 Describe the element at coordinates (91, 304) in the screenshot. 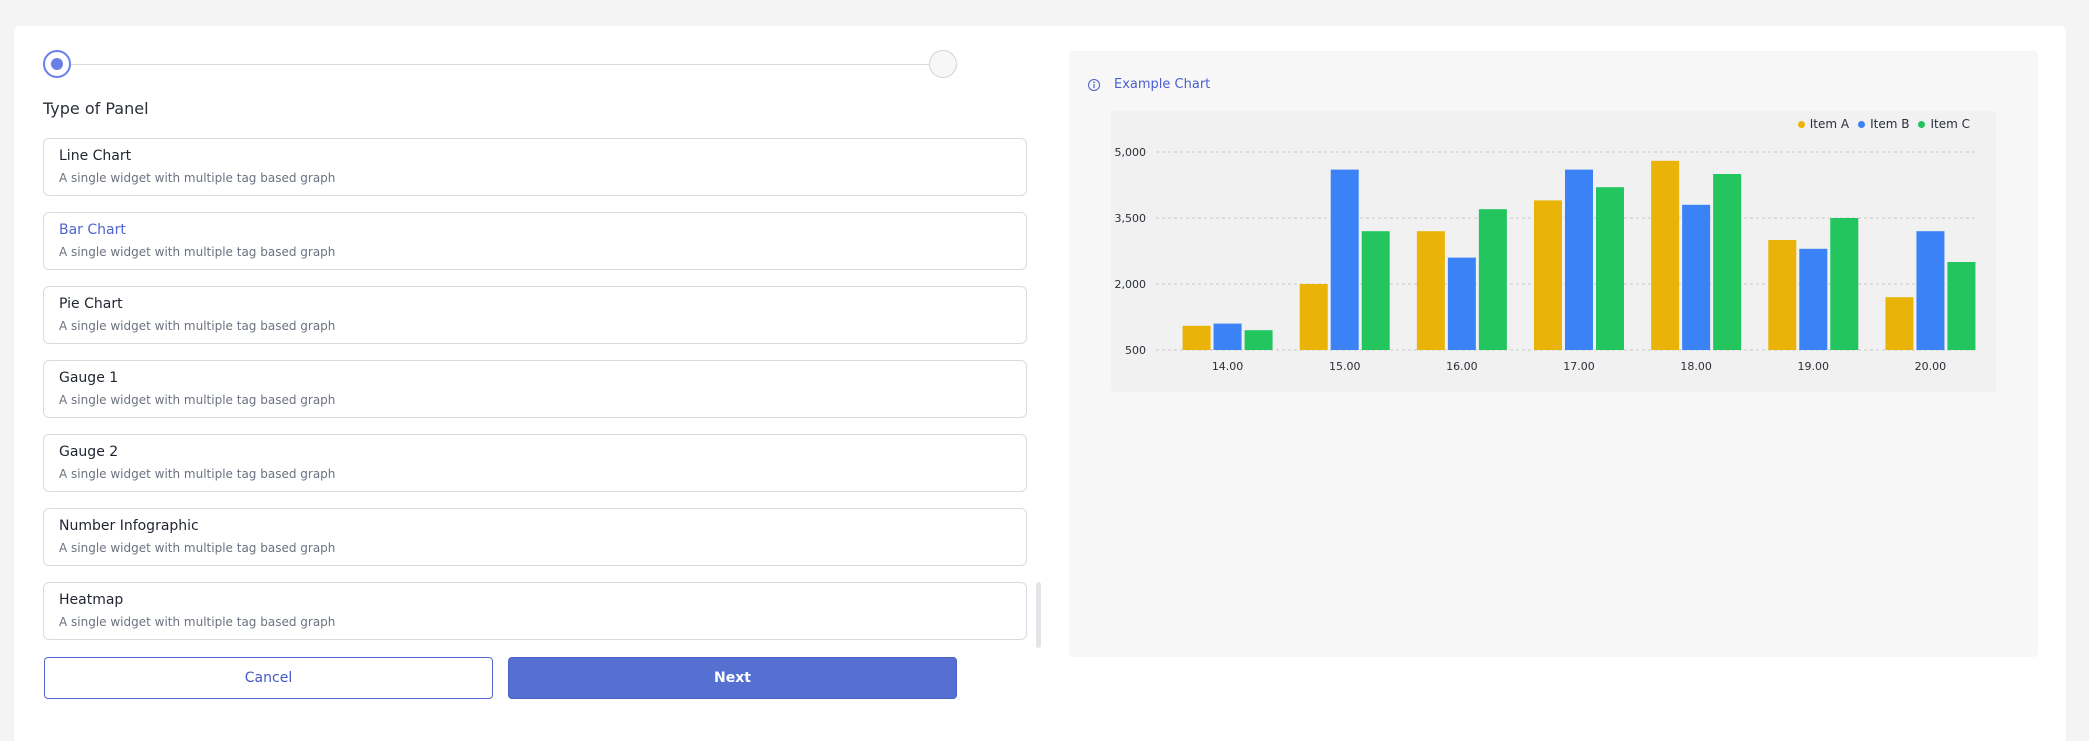

I see `panel-type-title: Pie Chart` at that location.